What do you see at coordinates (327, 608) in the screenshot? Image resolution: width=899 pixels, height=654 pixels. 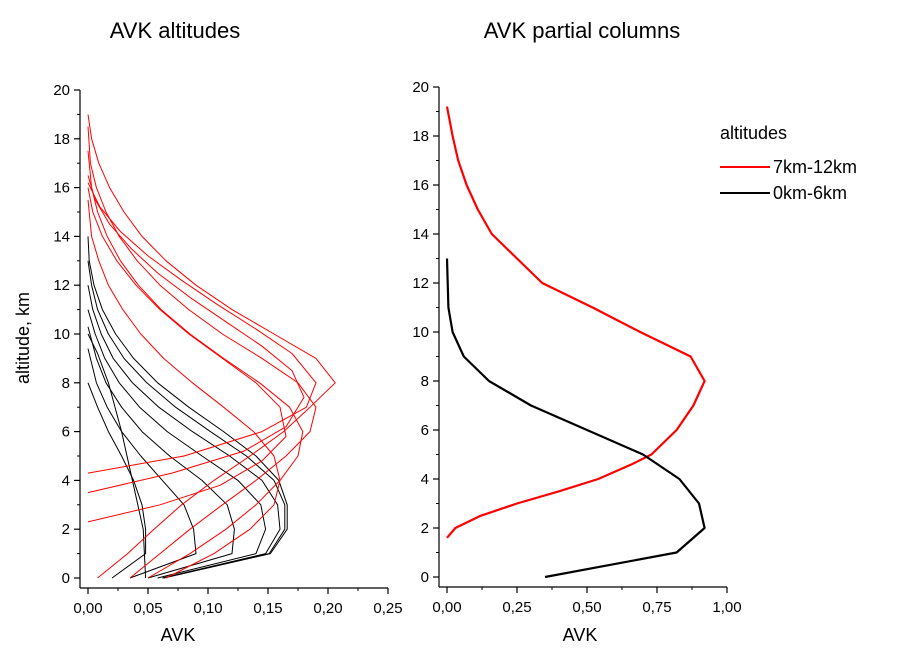 I see `x-tick-label: 0,20` at bounding box center [327, 608].